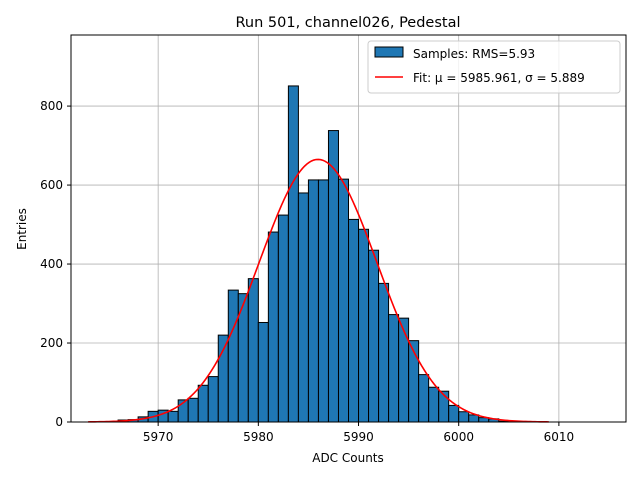 The image size is (640, 484). Describe the element at coordinates (474, 54) in the screenshot. I see `legend-label-samples: Samples: RMS=5.93` at that location.